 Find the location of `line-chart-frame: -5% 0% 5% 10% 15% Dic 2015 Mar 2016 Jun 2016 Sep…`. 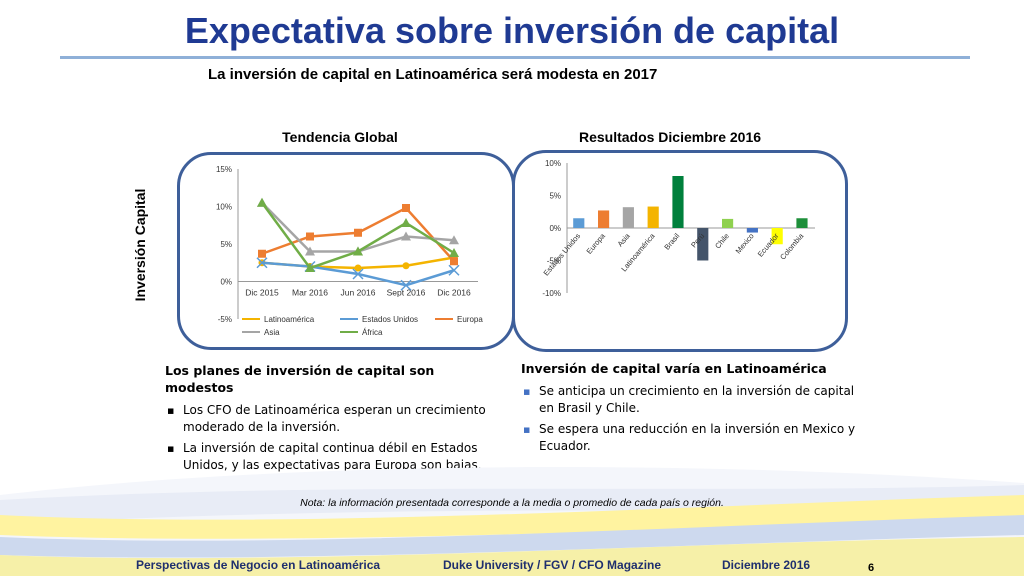

line-chart-frame: -5% 0% 5% 10% 15% Dic 2015 Mar 2016 Jun 2016 Sep… is located at coordinates (346, 251).